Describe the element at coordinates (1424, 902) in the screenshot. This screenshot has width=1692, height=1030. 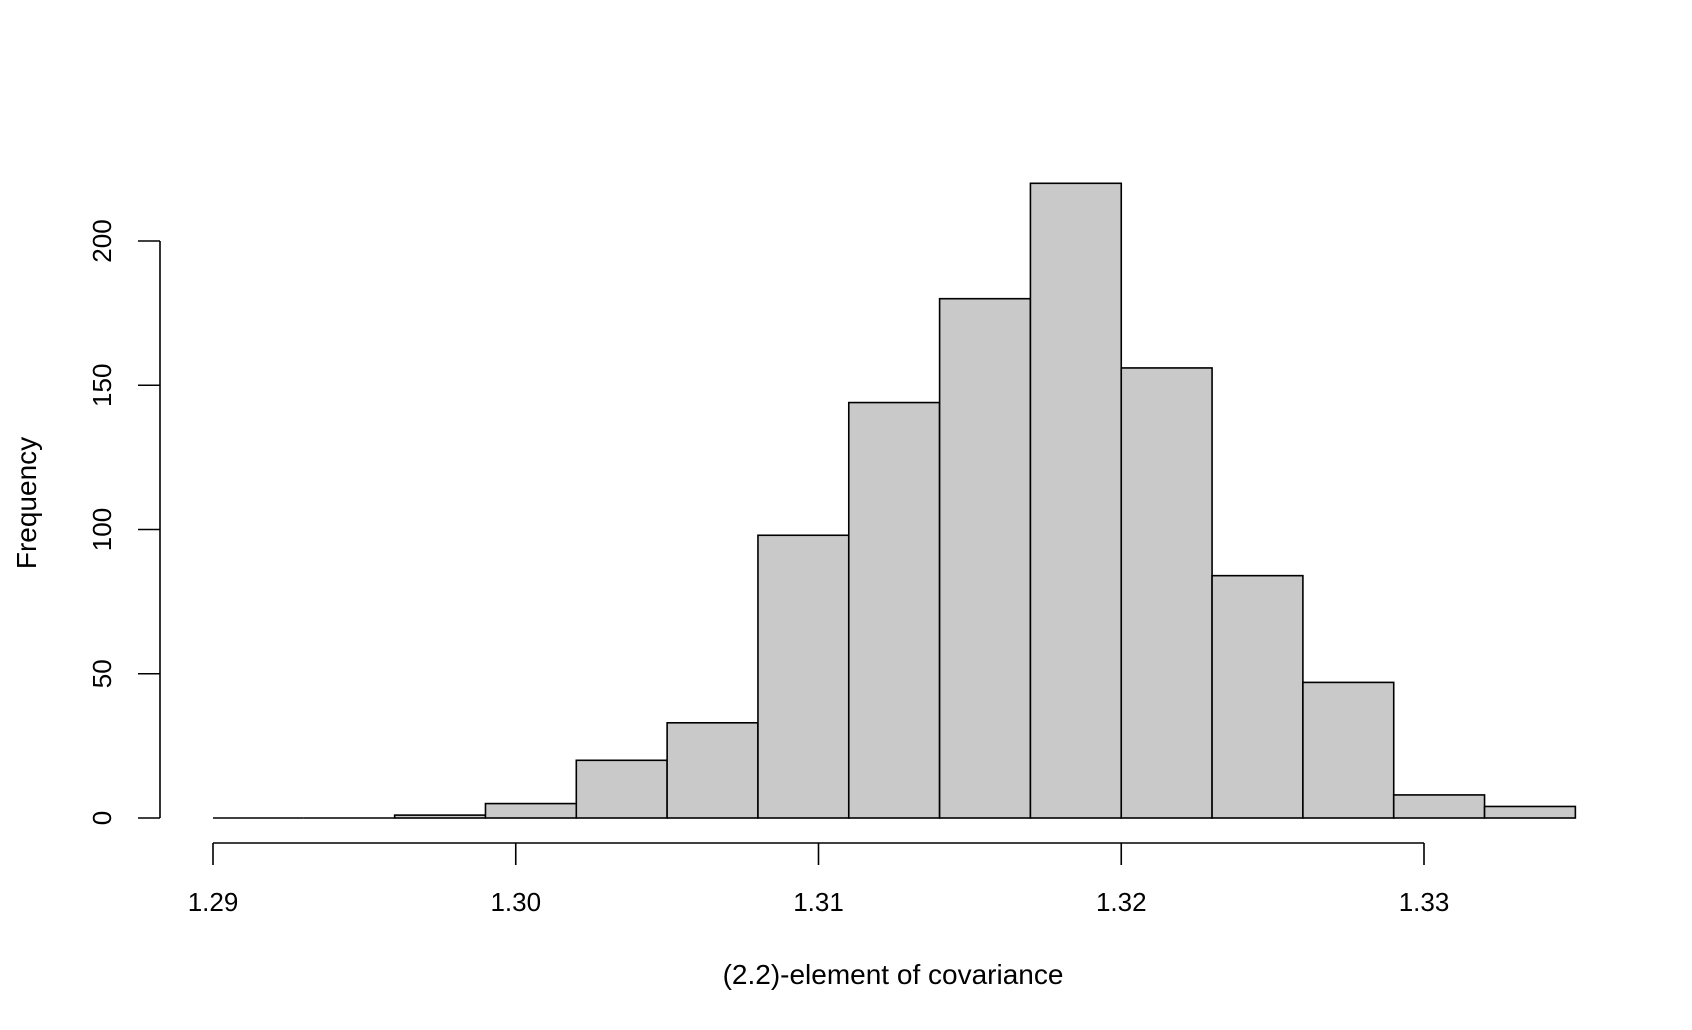
I see `x-tick-label: 1.33` at that location.